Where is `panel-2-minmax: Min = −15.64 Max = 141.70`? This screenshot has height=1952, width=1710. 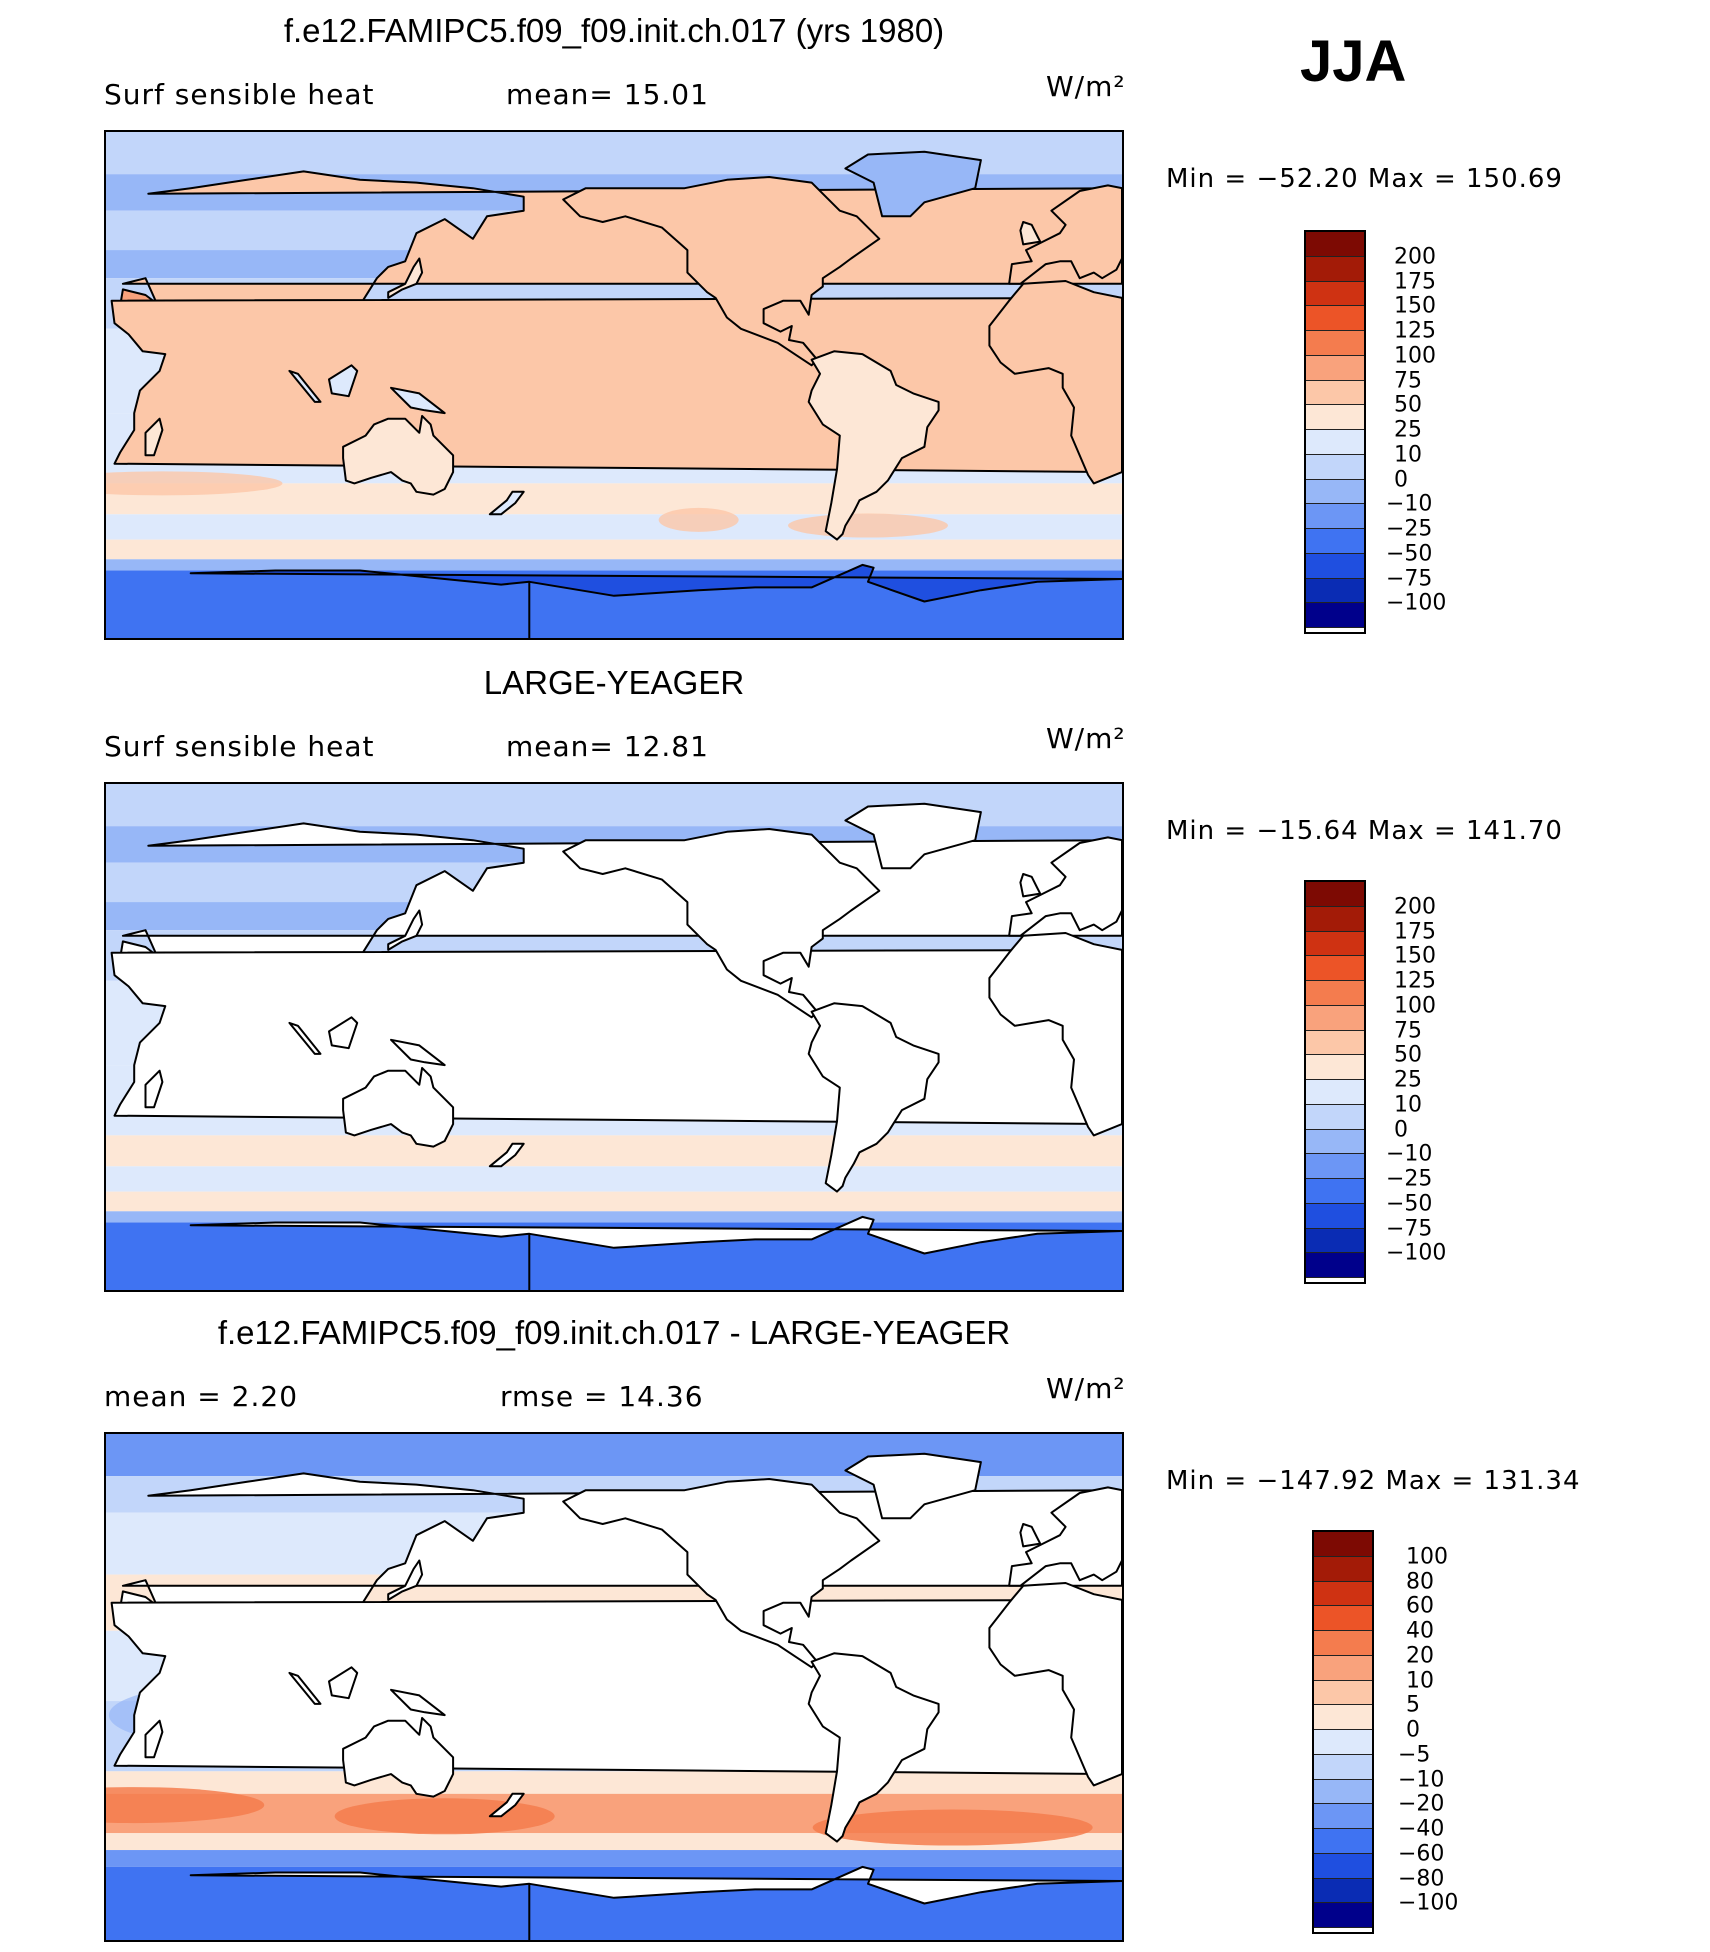 panel-2-minmax: Min = −15.64 Max = 141.70 is located at coordinates (1364, 831).